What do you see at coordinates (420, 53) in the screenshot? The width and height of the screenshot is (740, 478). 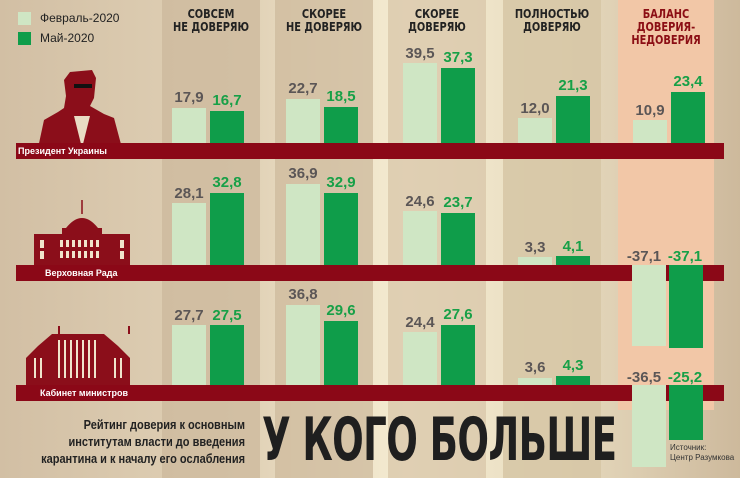 I see `value-label: 39,5` at bounding box center [420, 53].